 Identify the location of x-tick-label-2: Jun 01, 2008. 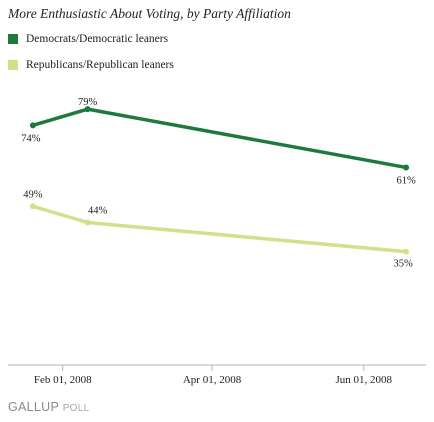
(364, 380).